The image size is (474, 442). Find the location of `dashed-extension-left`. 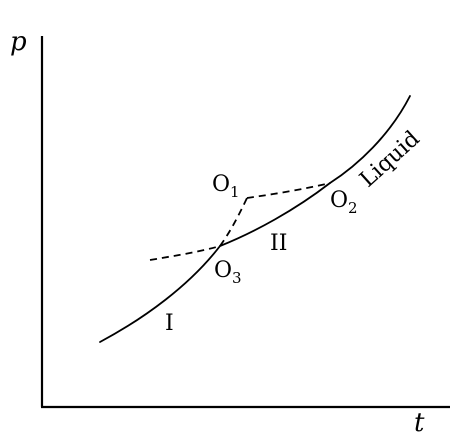

dashed-extension-left is located at coordinates (185, 253).